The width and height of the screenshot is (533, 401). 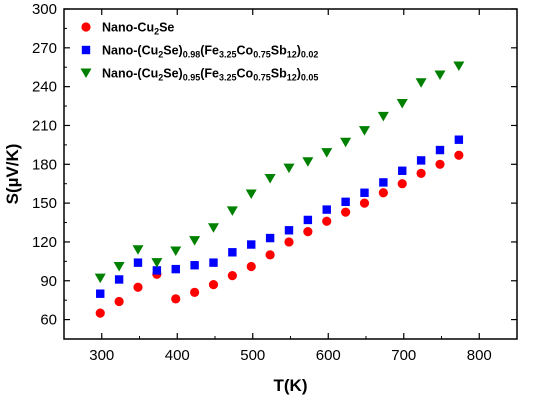 I want to click on y-tick-label: 120, so click(x=44, y=242).